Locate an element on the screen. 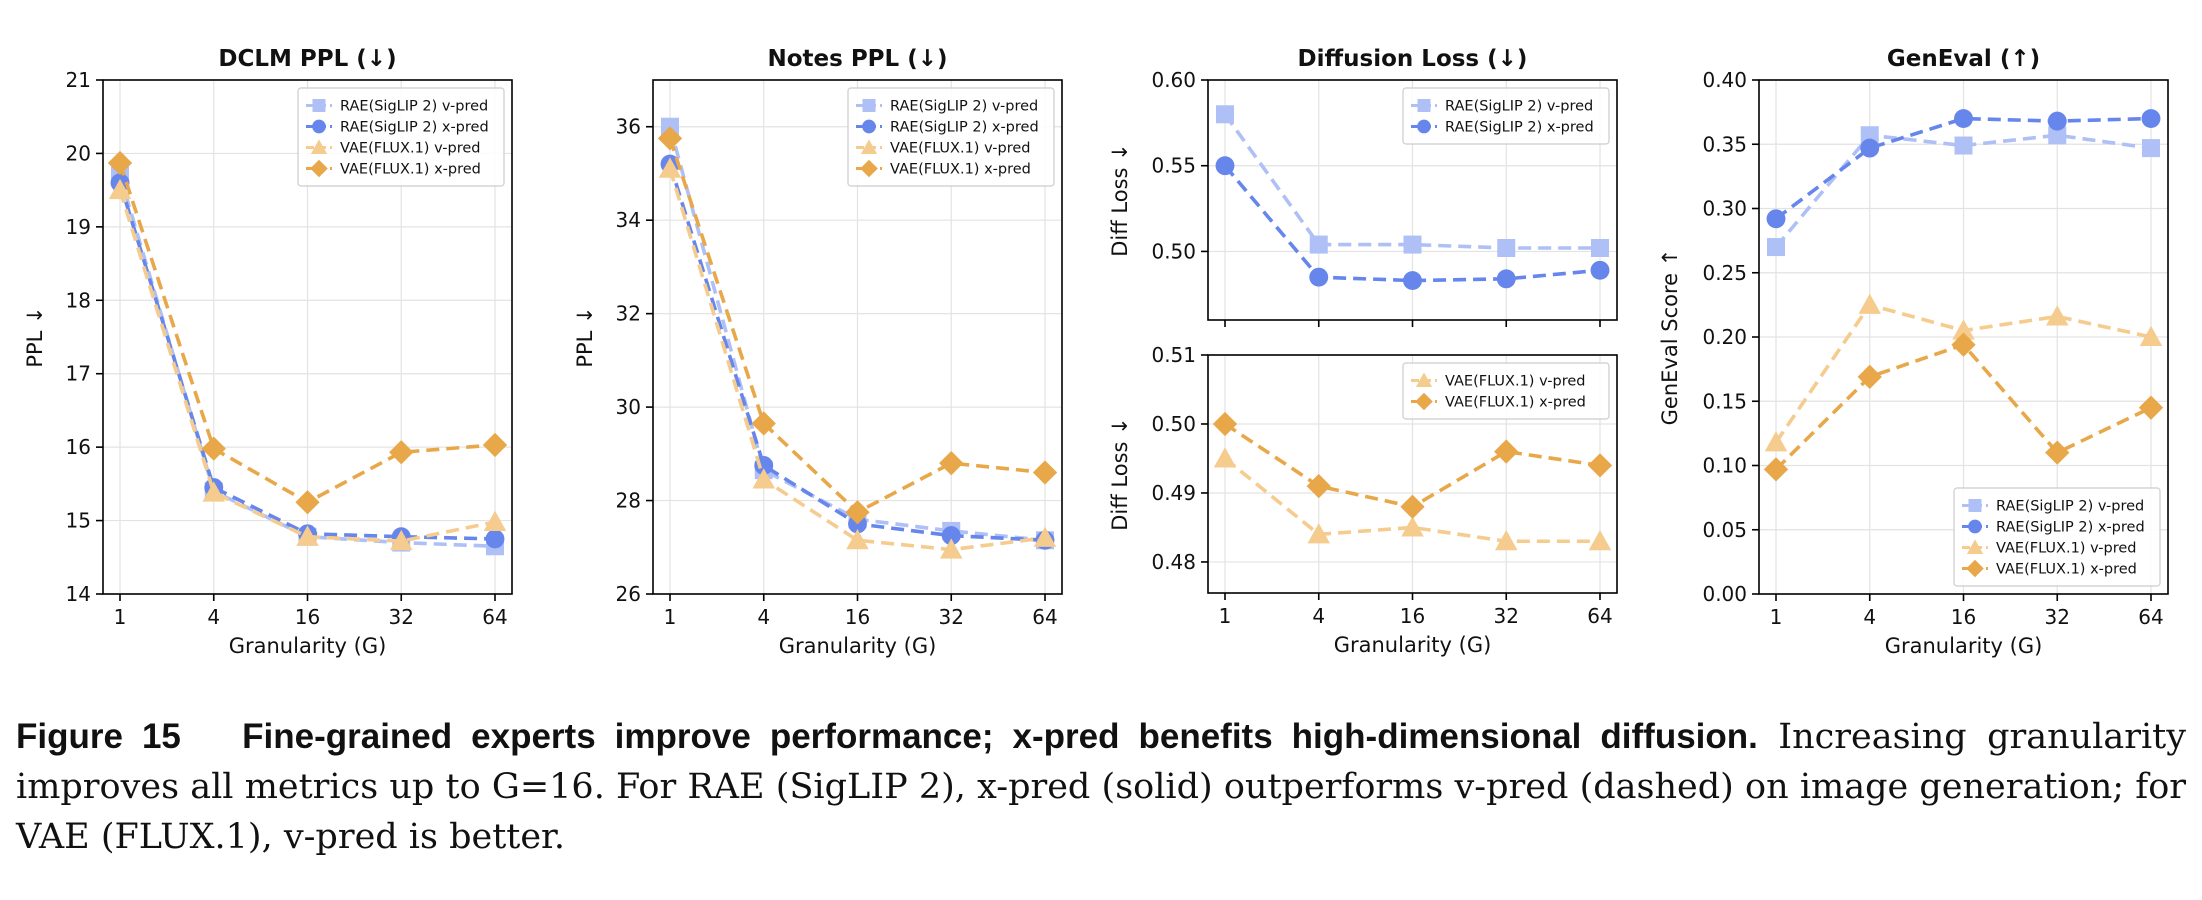 This screenshot has height=900, width=2202. y-tick-label: 28 is located at coordinates (628, 501).